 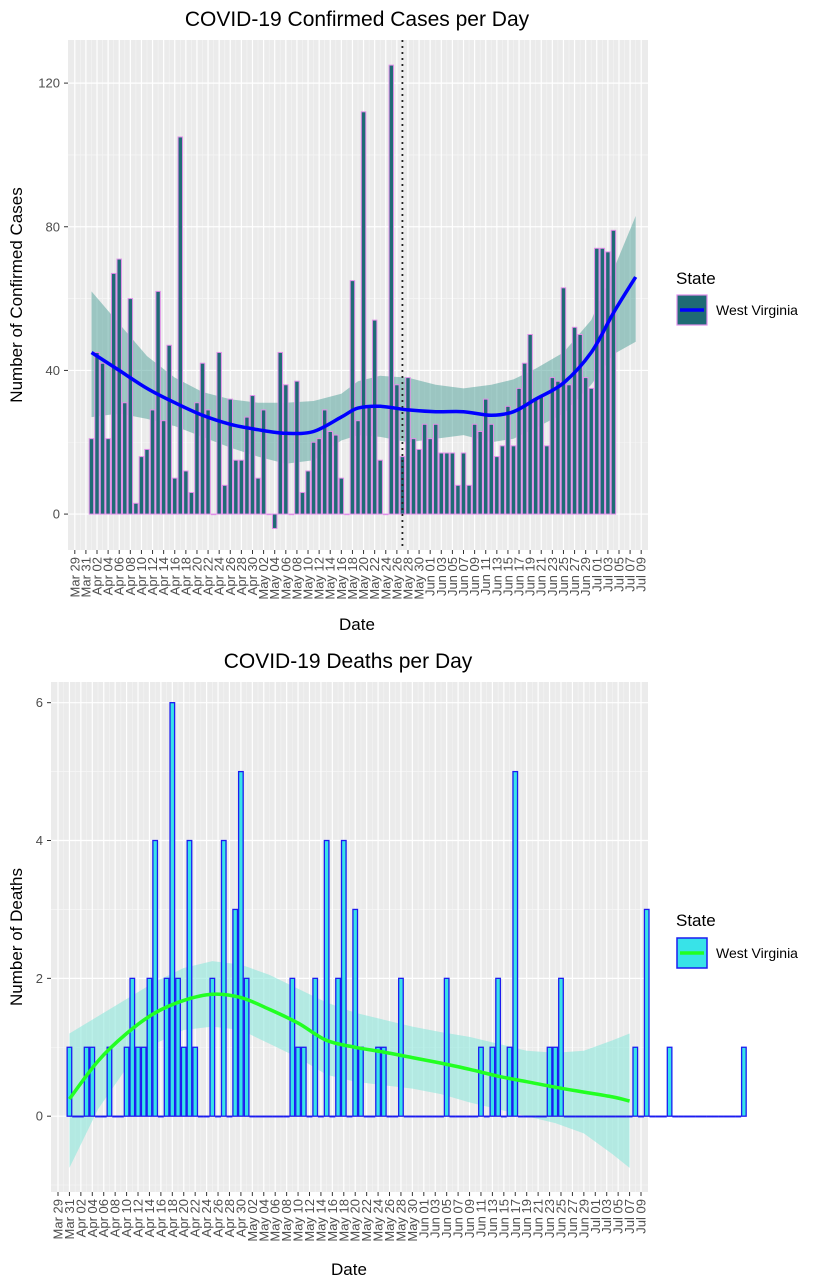 What do you see at coordinates (130, 576) in the screenshot?
I see `x-tick-label: Apr 08` at bounding box center [130, 576].